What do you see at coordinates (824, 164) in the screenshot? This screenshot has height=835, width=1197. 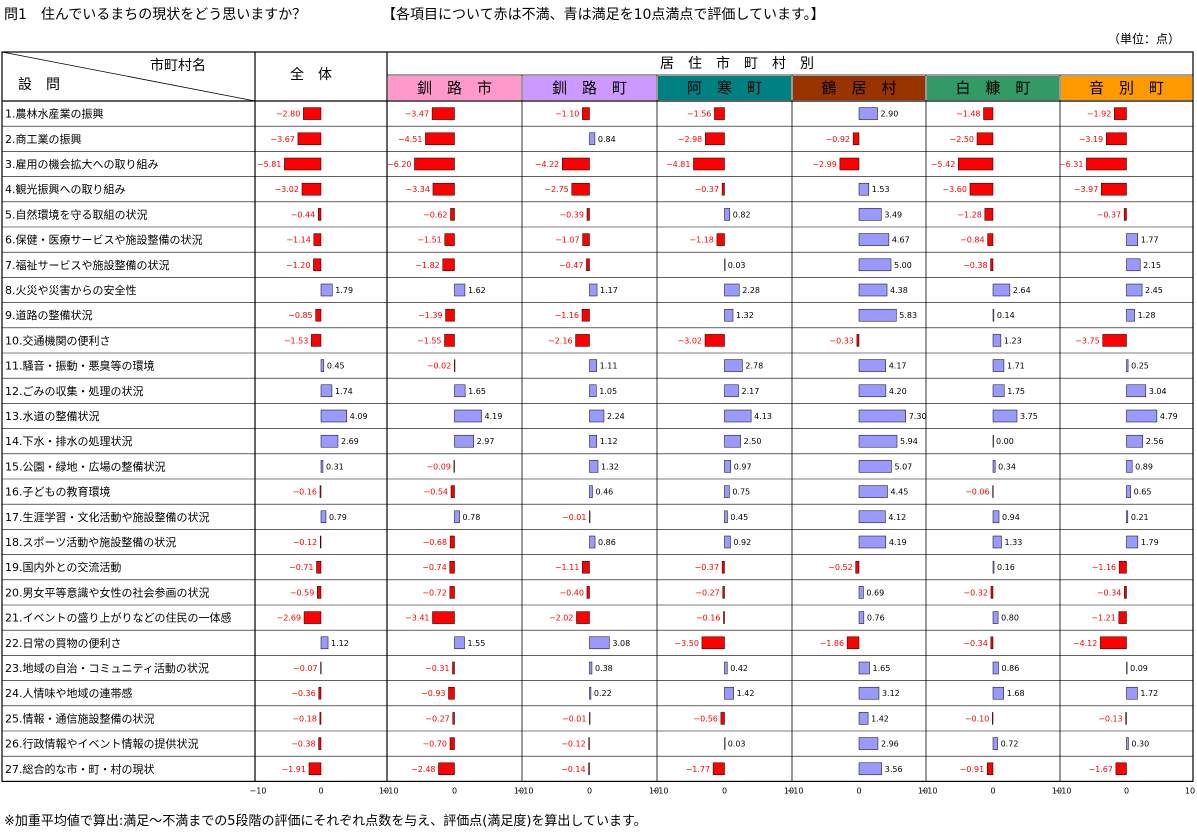 I see `data-label: −2.99` at bounding box center [824, 164].